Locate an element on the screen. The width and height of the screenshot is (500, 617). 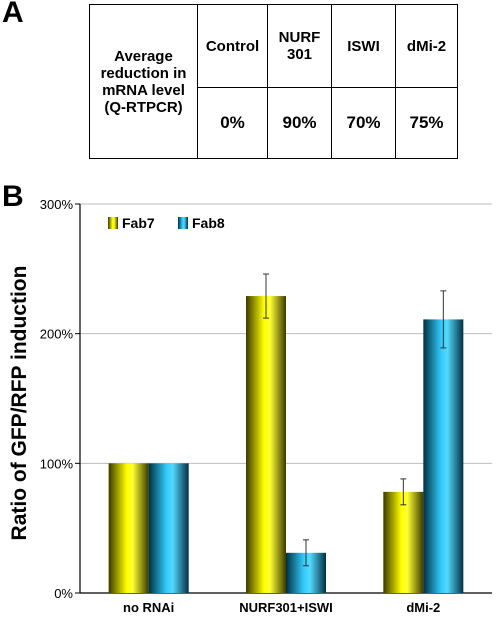
legend-label-fab8: Fab8 is located at coordinates (208, 223).